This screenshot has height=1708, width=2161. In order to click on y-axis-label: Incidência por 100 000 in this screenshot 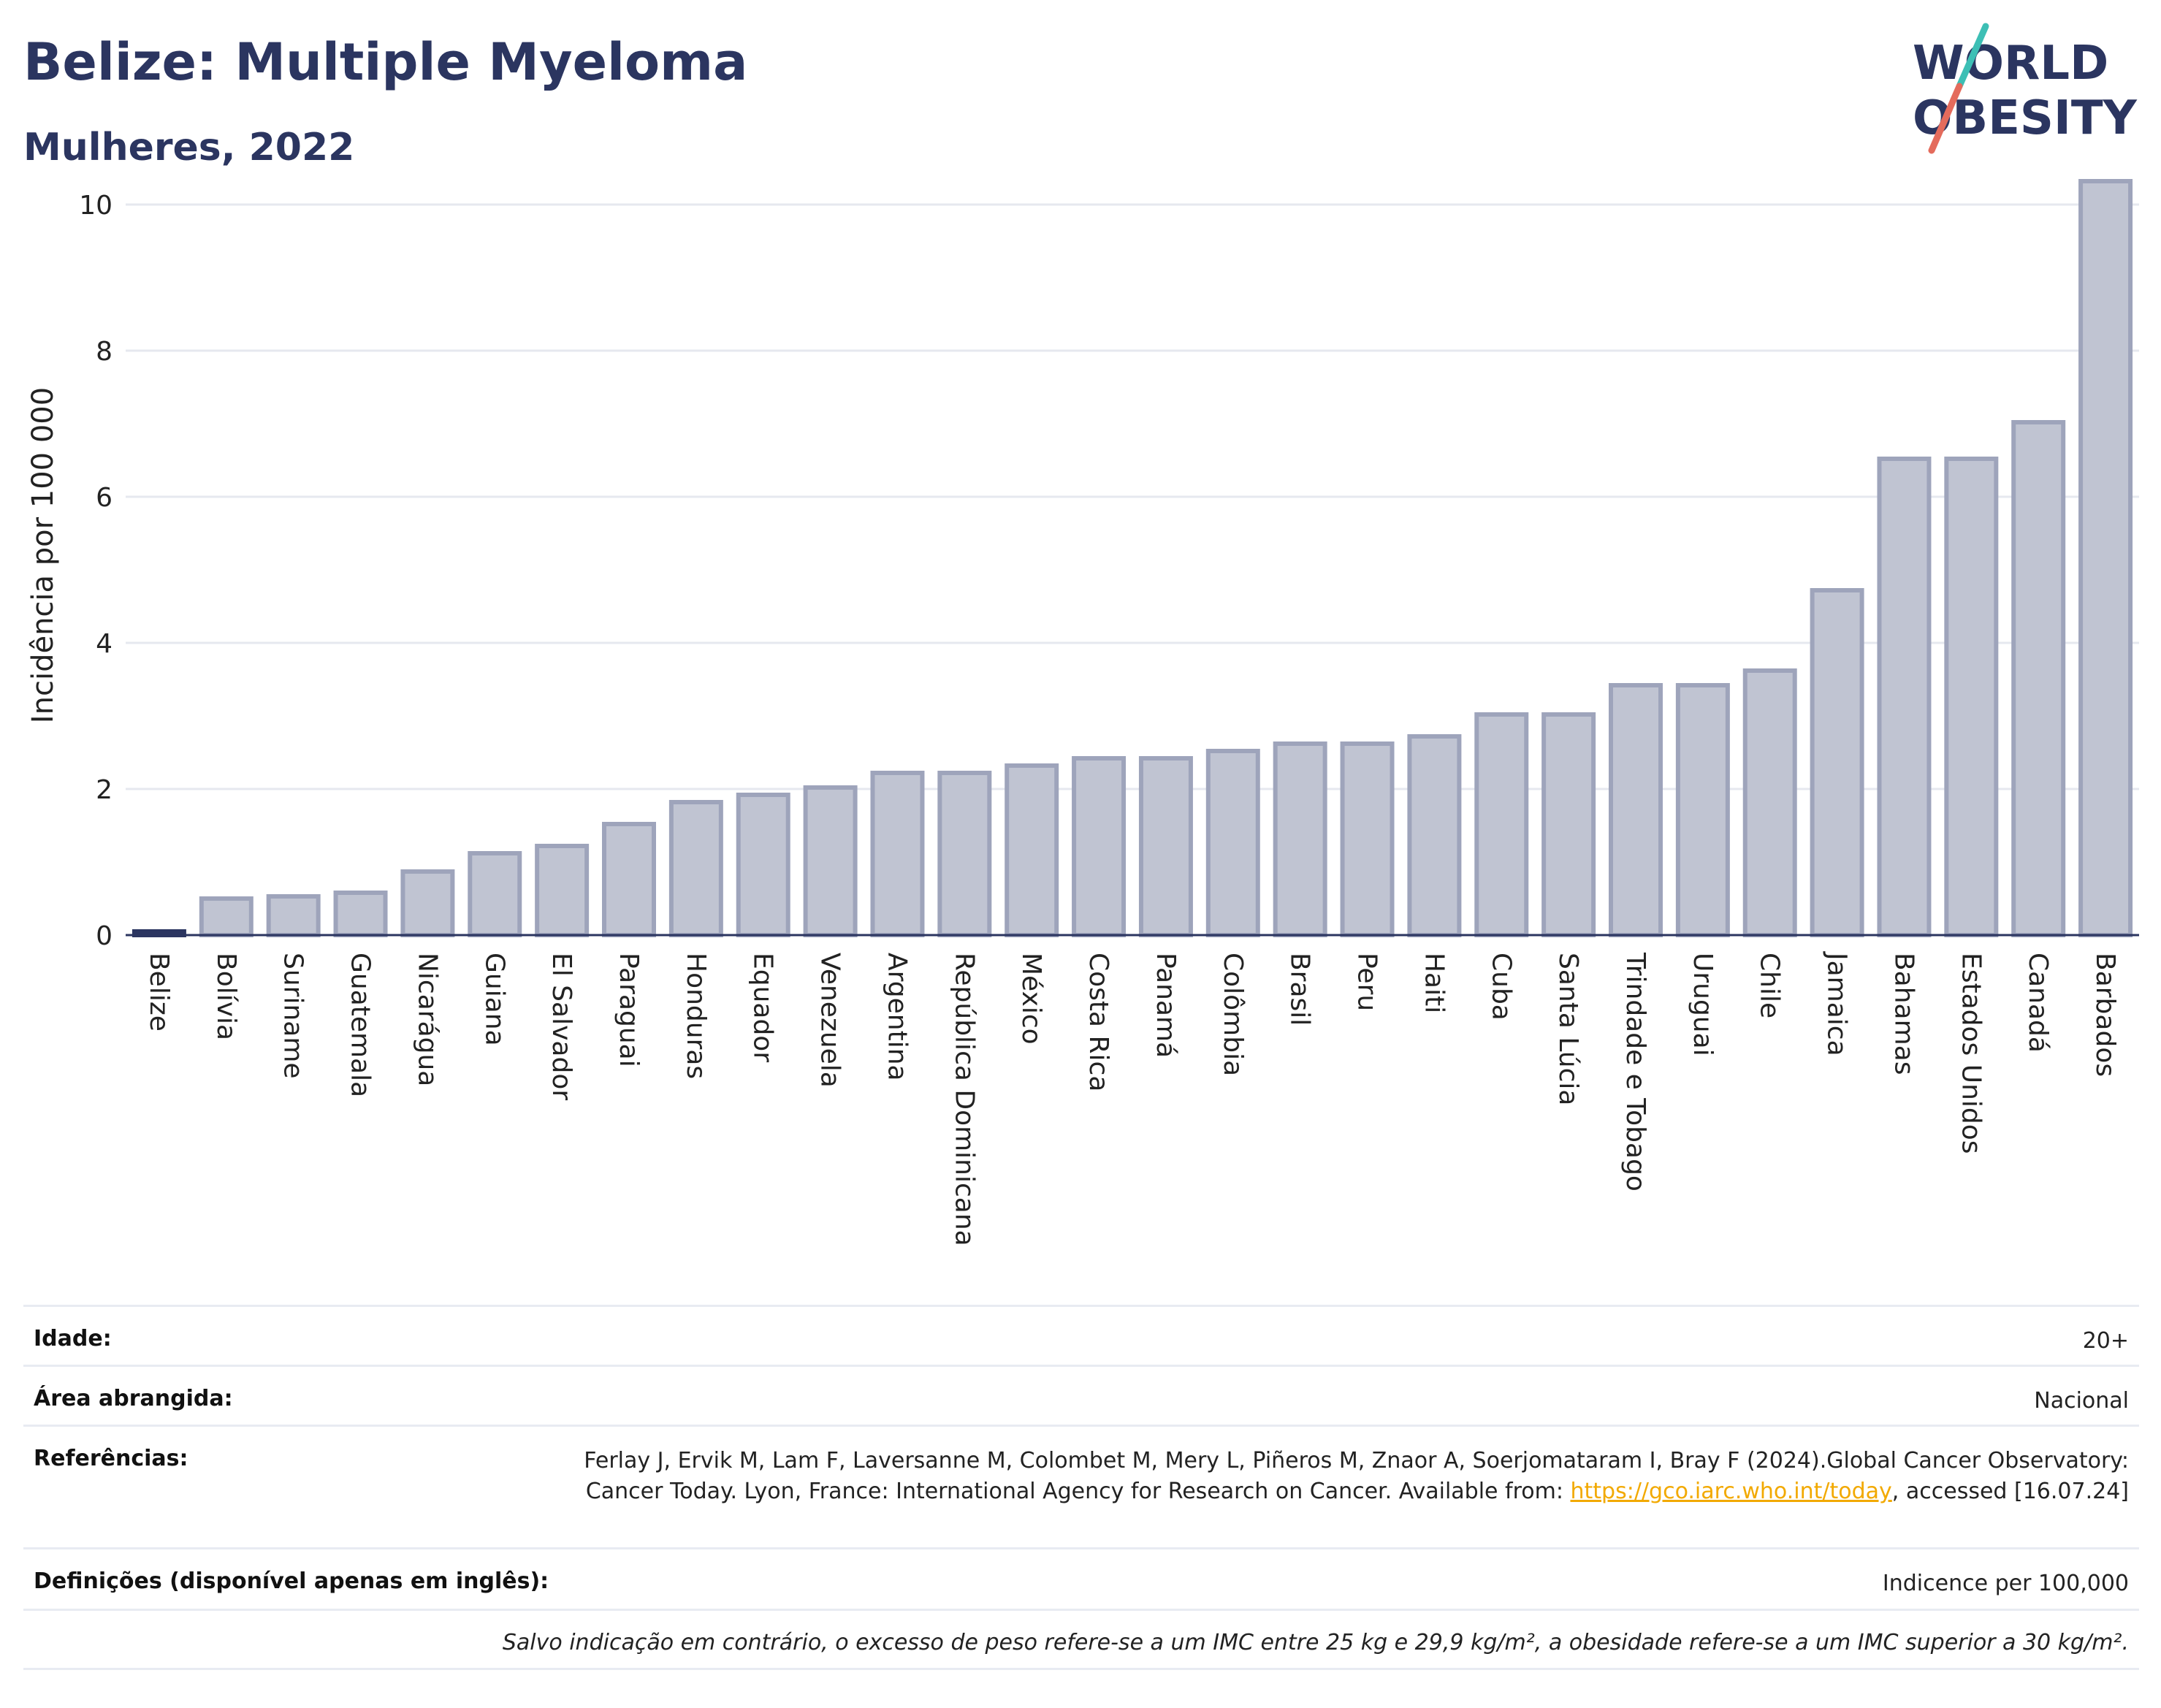, I will do `click(43, 555)`.